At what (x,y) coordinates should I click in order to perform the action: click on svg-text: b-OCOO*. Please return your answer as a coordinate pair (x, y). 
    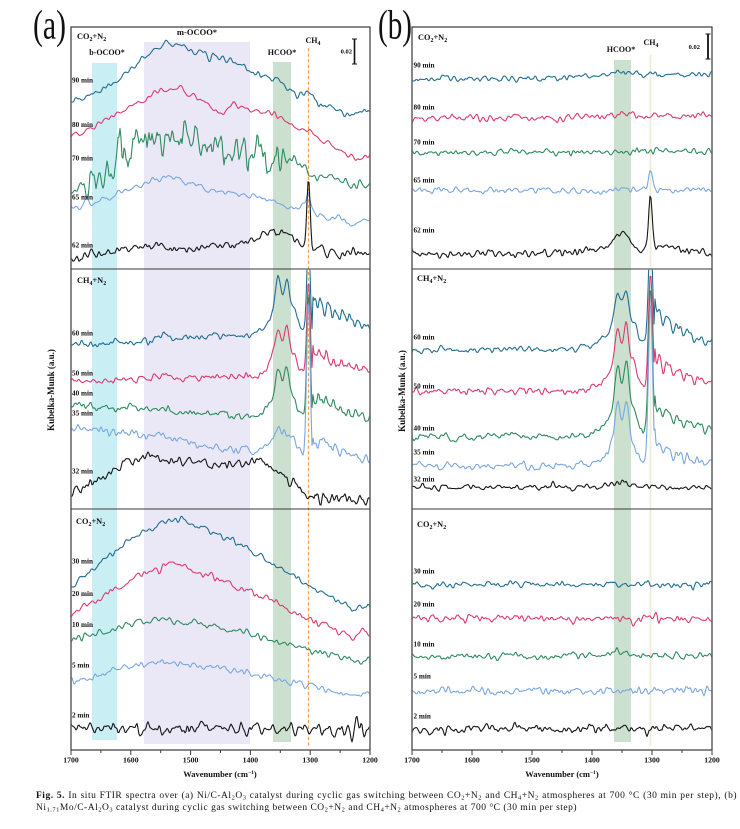
    Looking at the image, I should click on (107, 52).